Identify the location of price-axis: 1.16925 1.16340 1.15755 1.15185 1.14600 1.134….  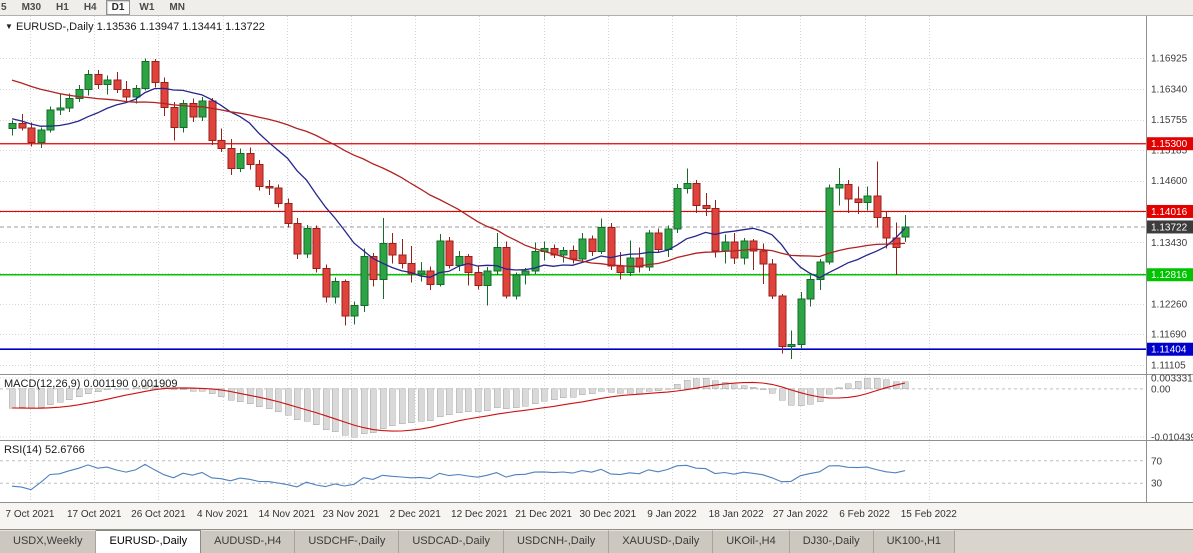
(1170, 272).